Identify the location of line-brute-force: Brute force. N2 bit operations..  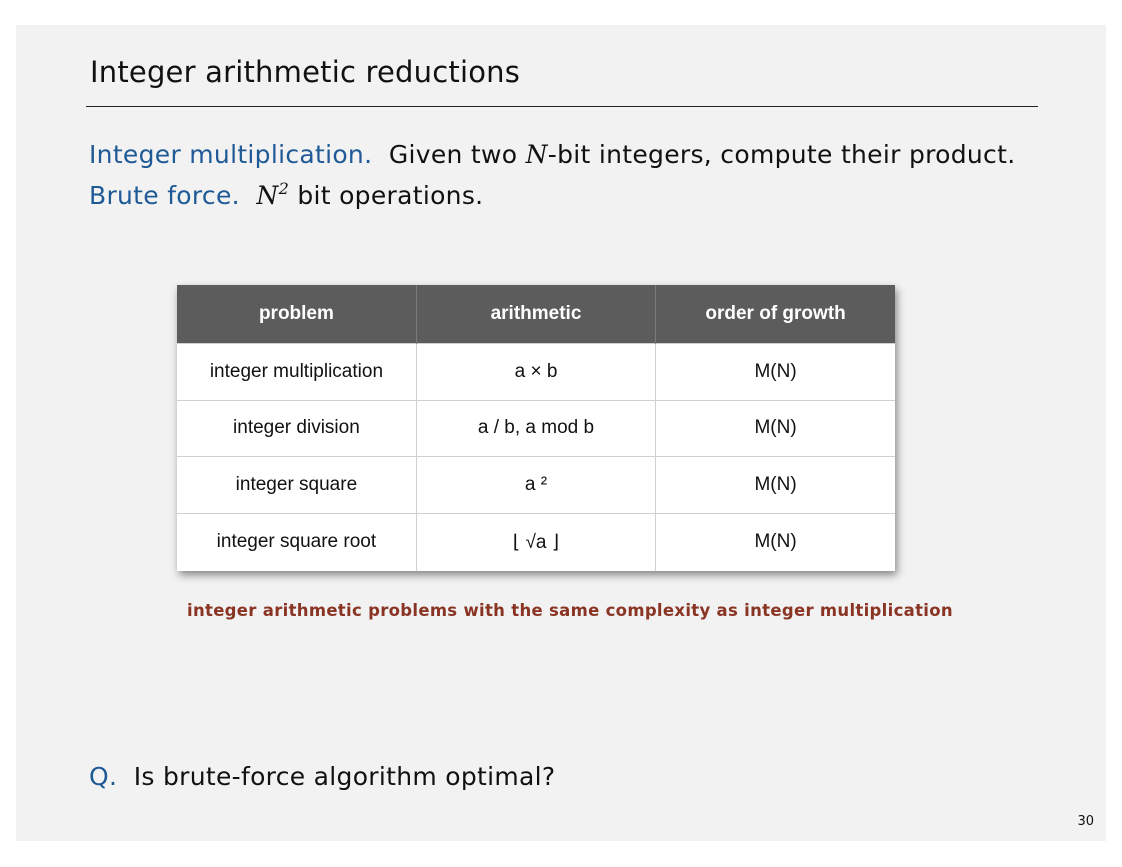
(286, 194).